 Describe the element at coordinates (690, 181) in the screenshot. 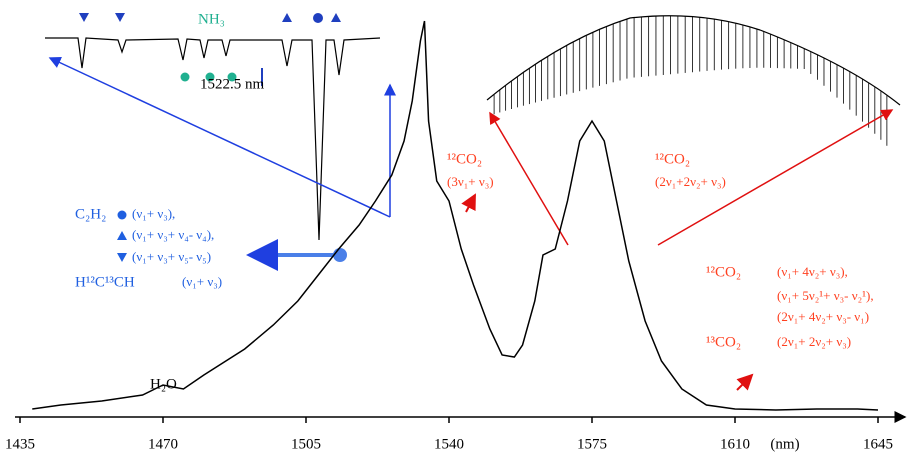

I see `annotation: (2ν₁+2ν₂+ ν₃)` at that location.